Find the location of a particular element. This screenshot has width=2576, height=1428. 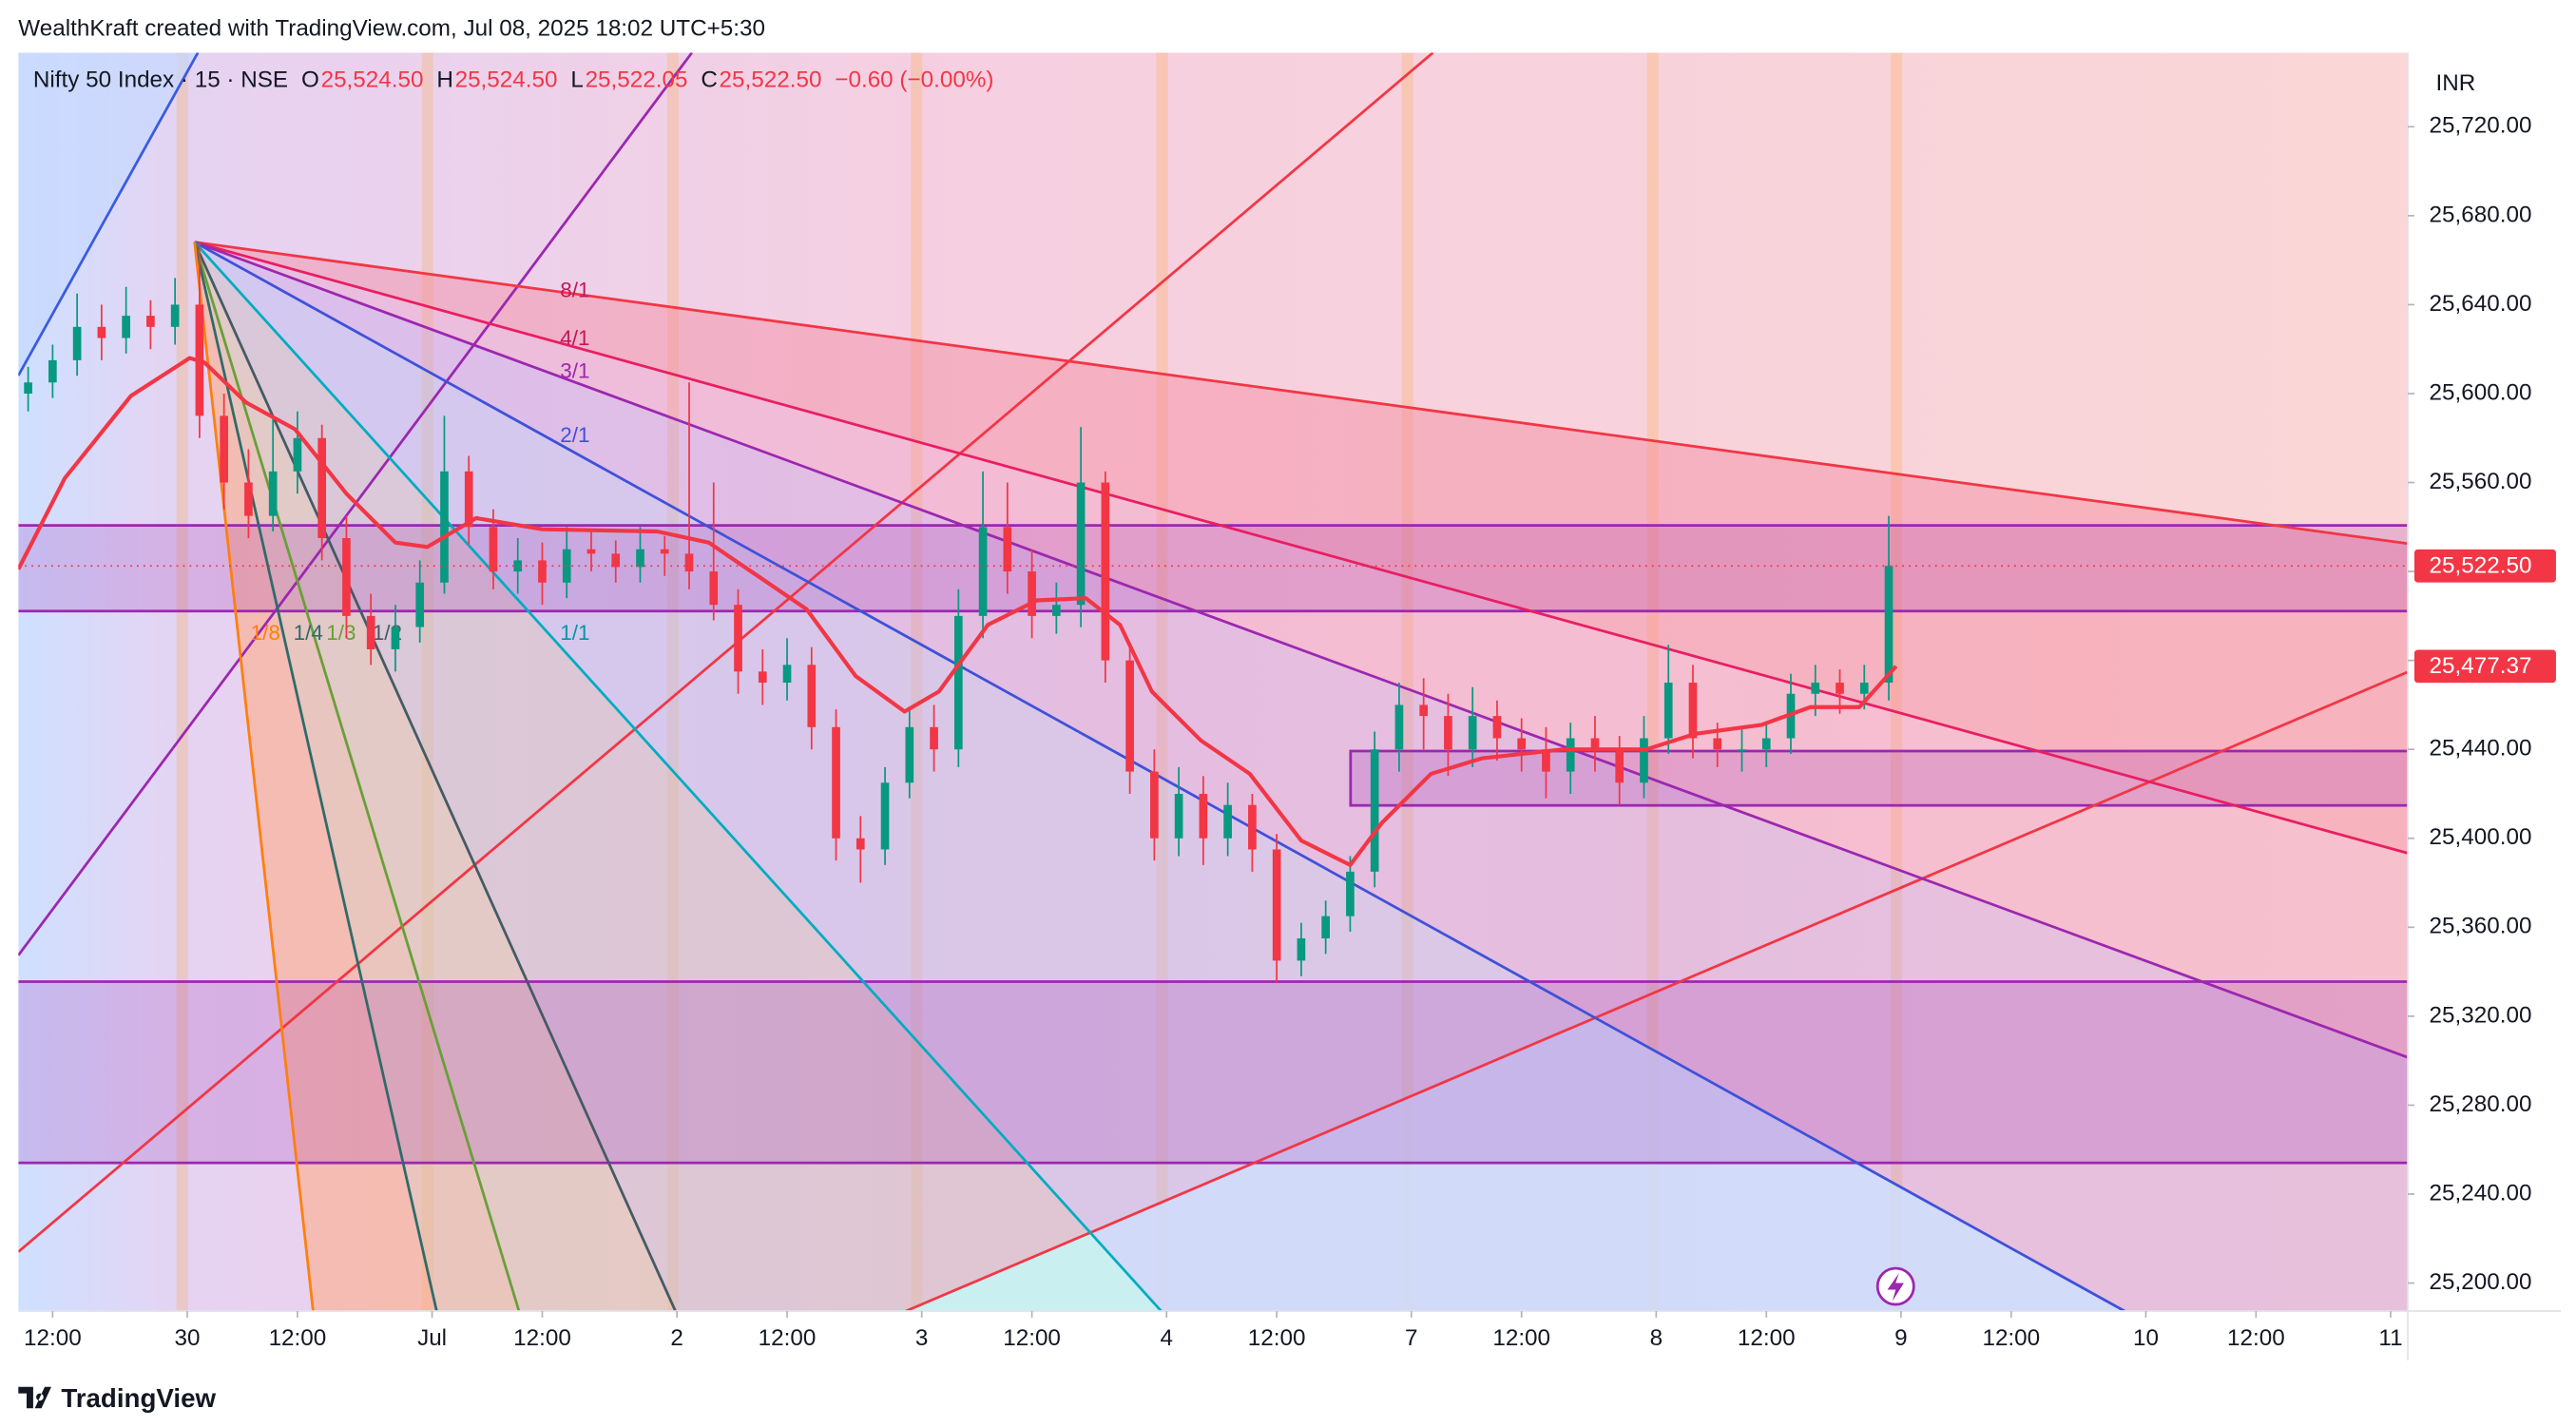

footer-logo is located at coordinates (35, 1397).